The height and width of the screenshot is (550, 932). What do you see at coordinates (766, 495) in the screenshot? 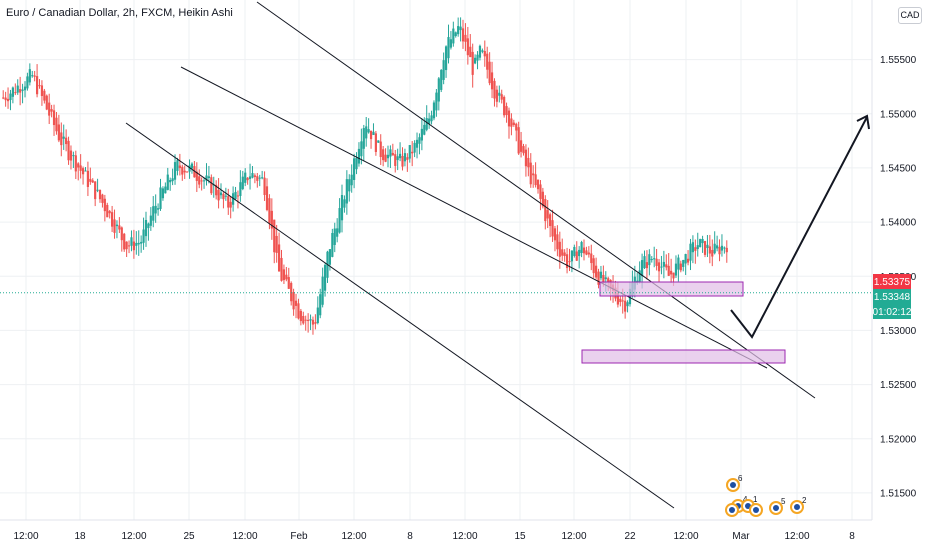
I see `event-icons: 64 1 5 2` at bounding box center [766, 495].